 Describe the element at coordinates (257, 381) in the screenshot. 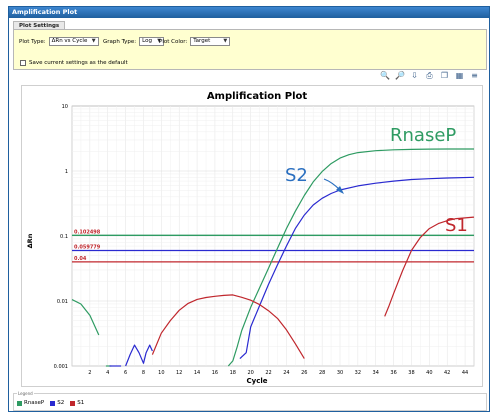

I see `x-axis-label: Cycle` at that location.